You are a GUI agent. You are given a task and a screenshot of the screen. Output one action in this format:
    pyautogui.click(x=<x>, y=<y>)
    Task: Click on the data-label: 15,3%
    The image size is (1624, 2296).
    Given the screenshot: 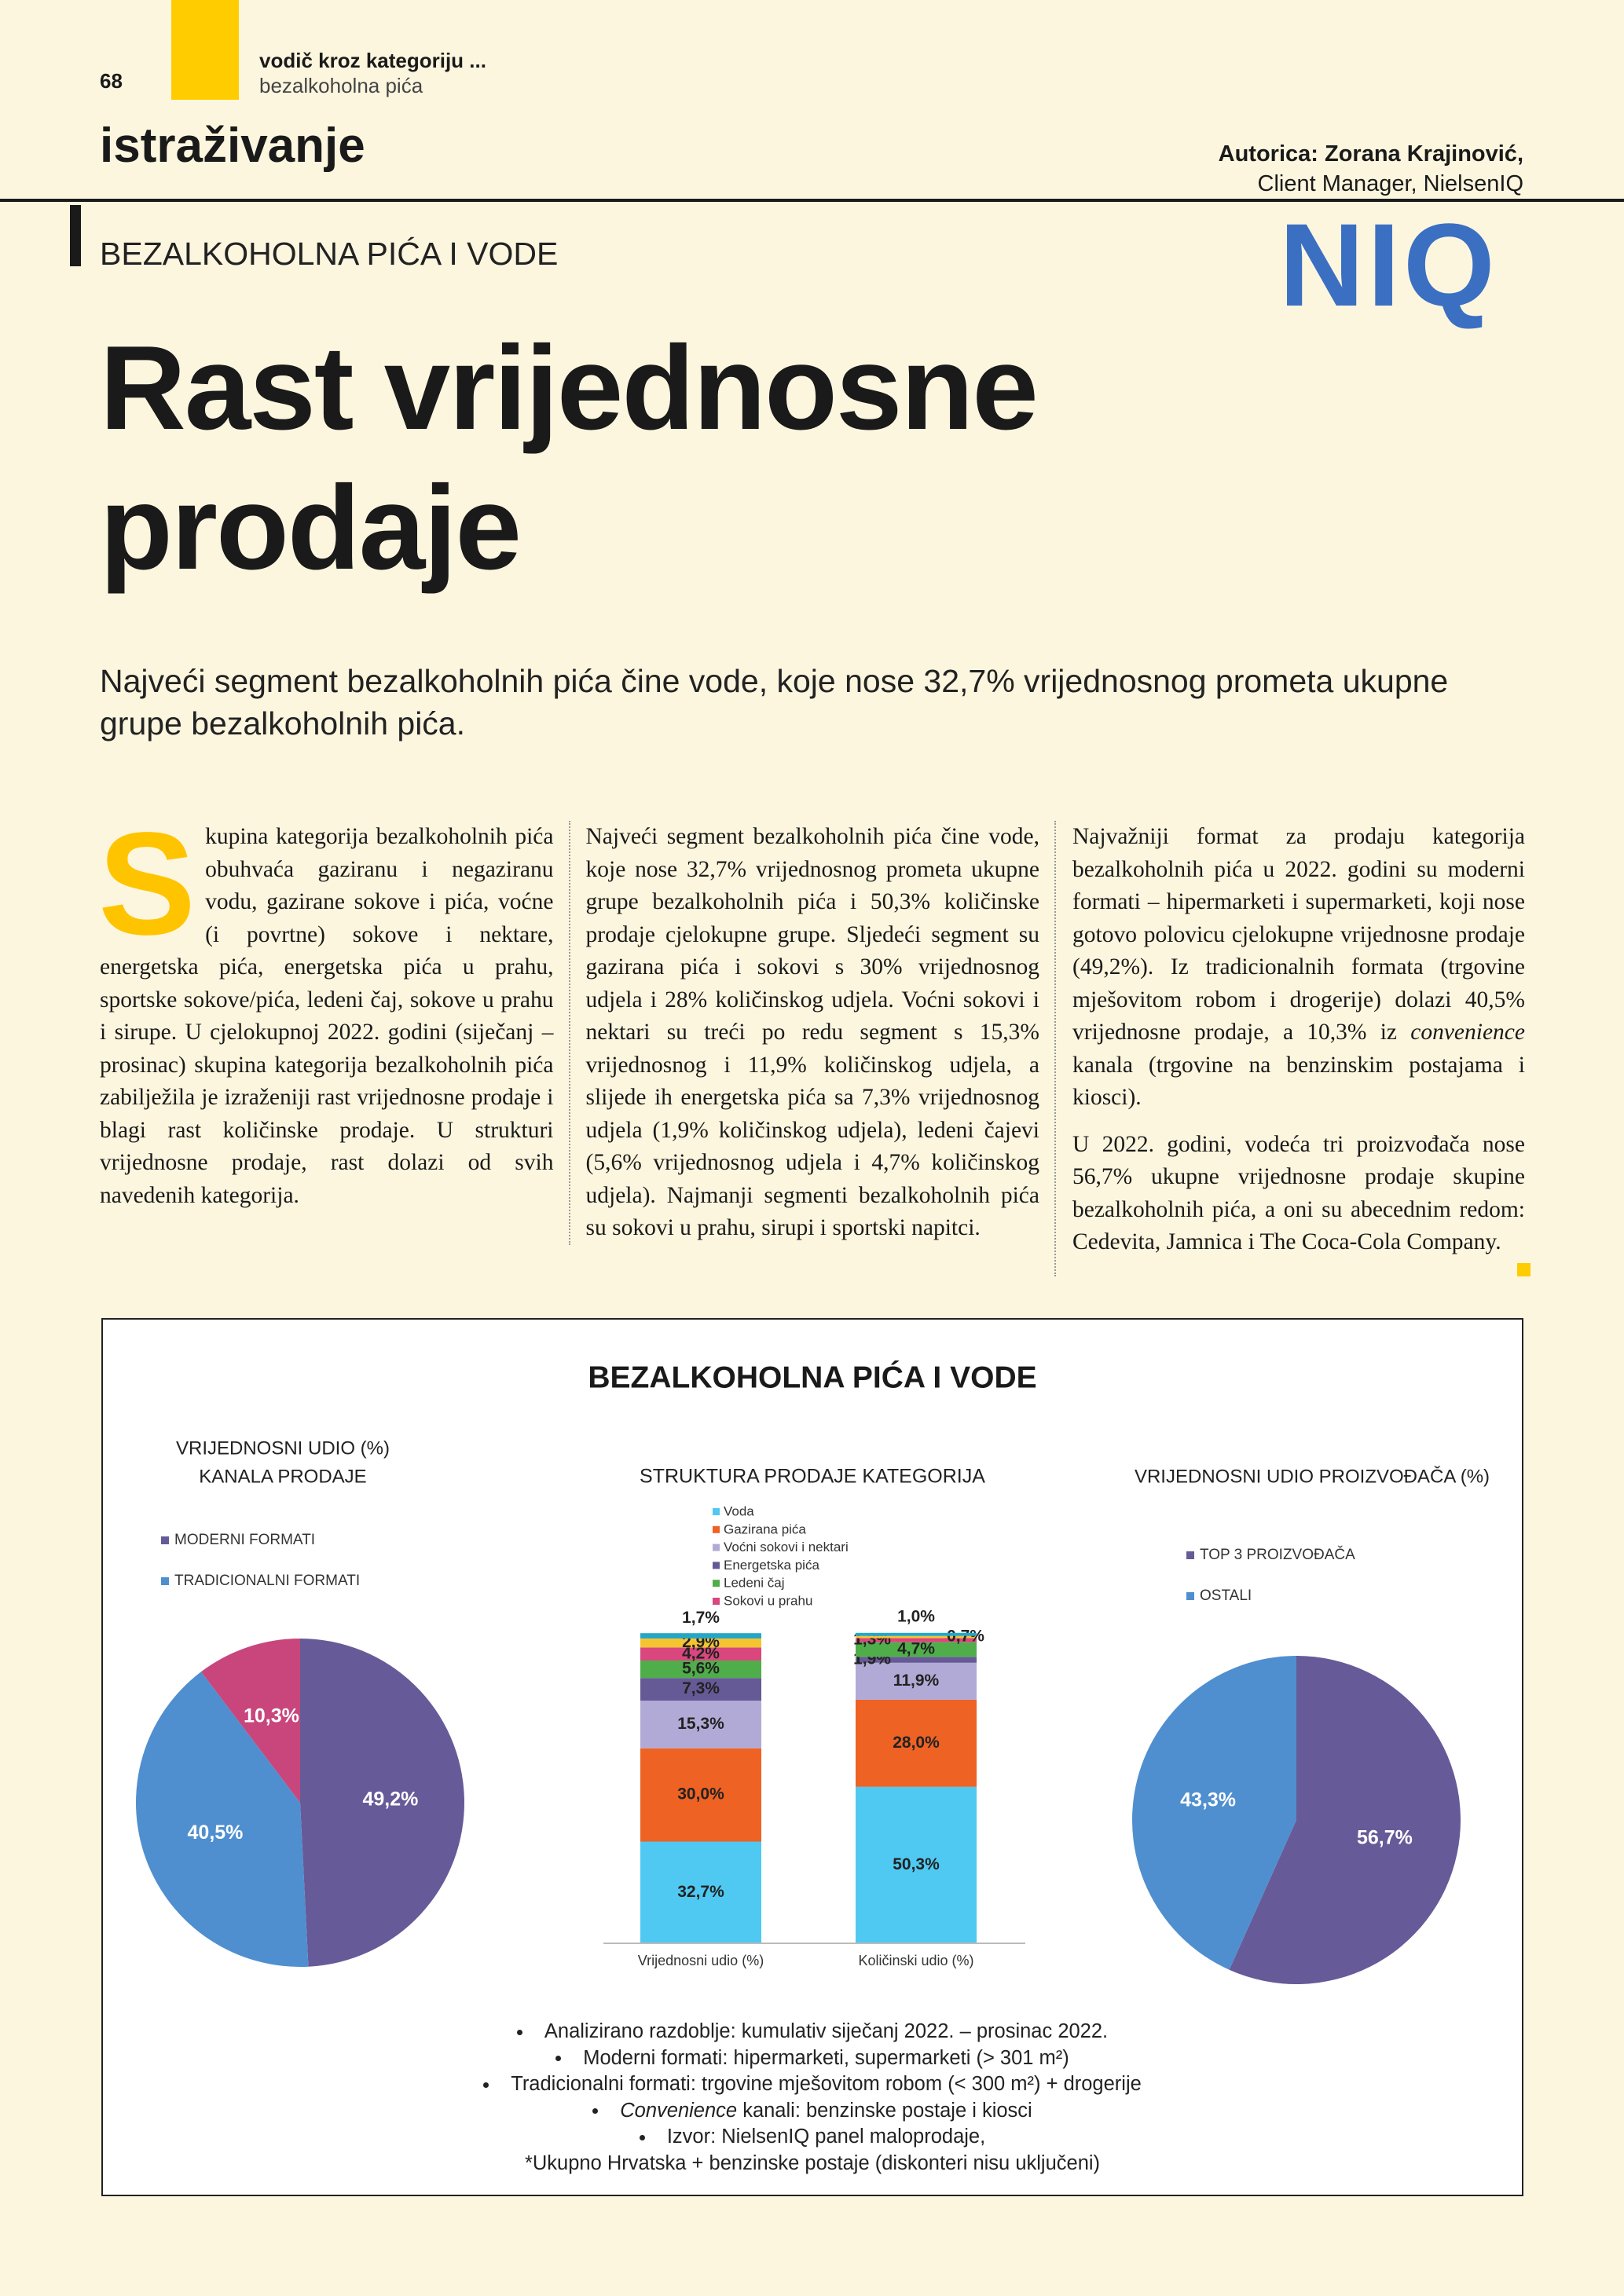 What is the action you would take?
    pyautogui.click(x=701, y=1724)
    